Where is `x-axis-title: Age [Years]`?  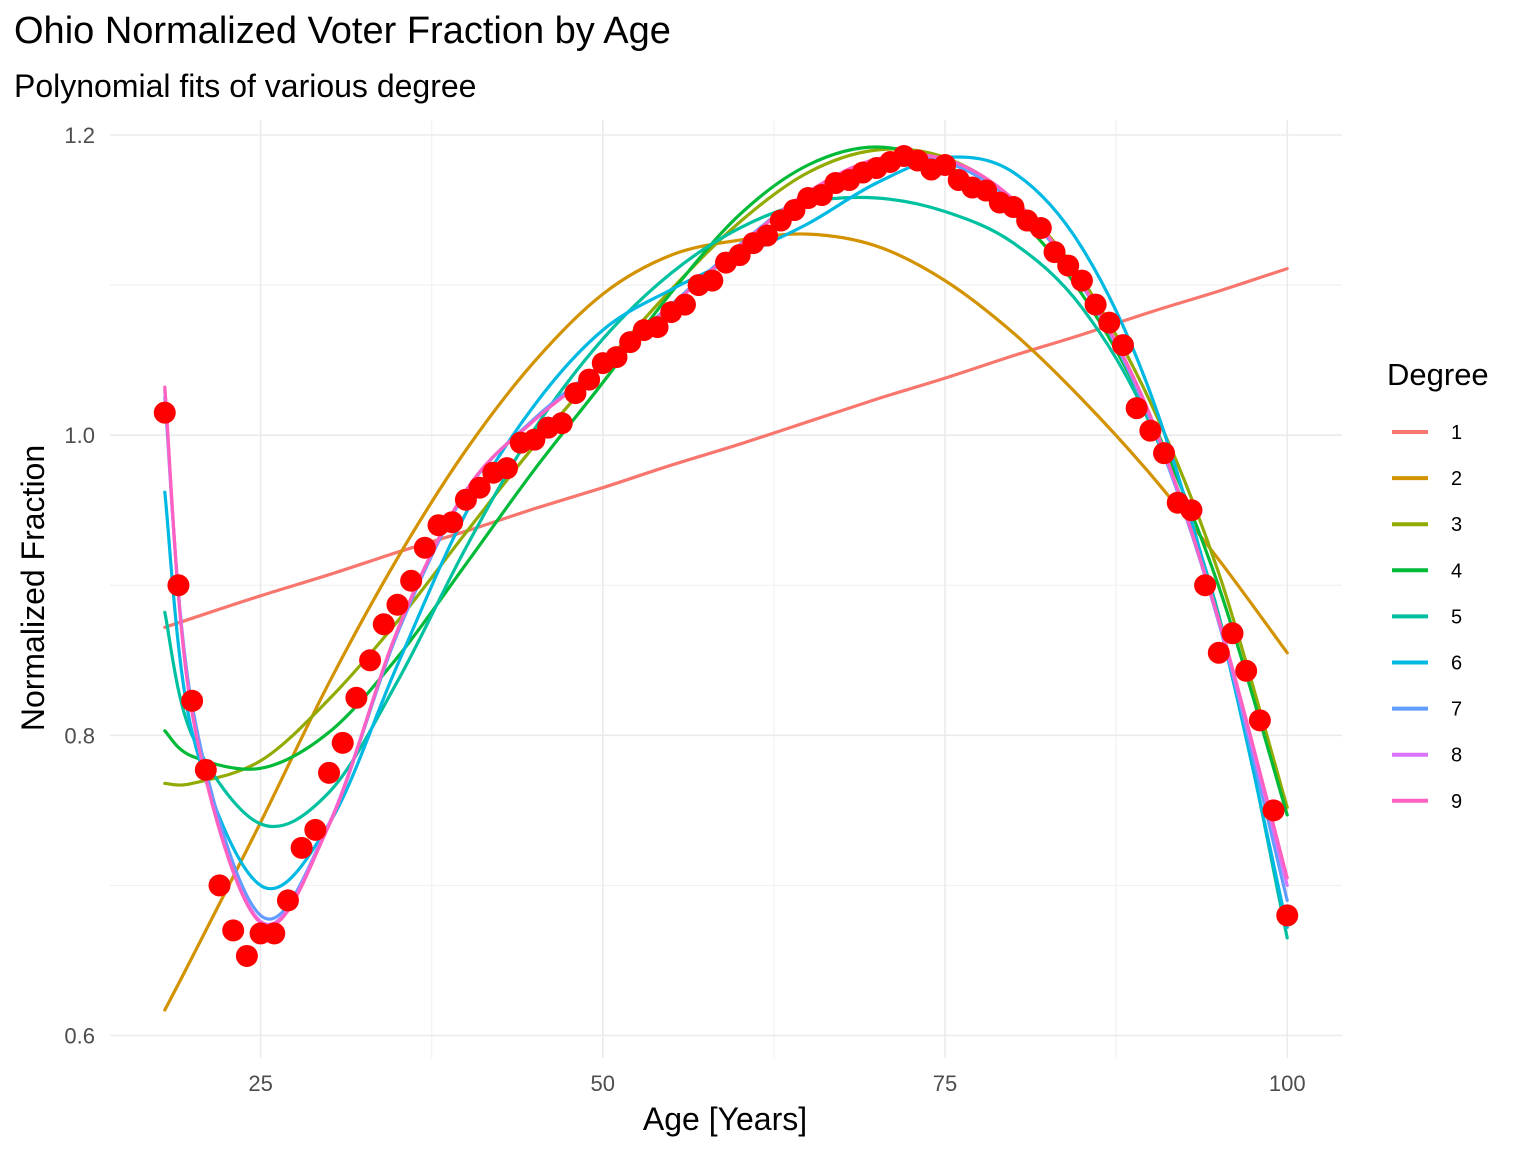
x-axis-title: Age [Years] is located at coordinates (725, 1119).